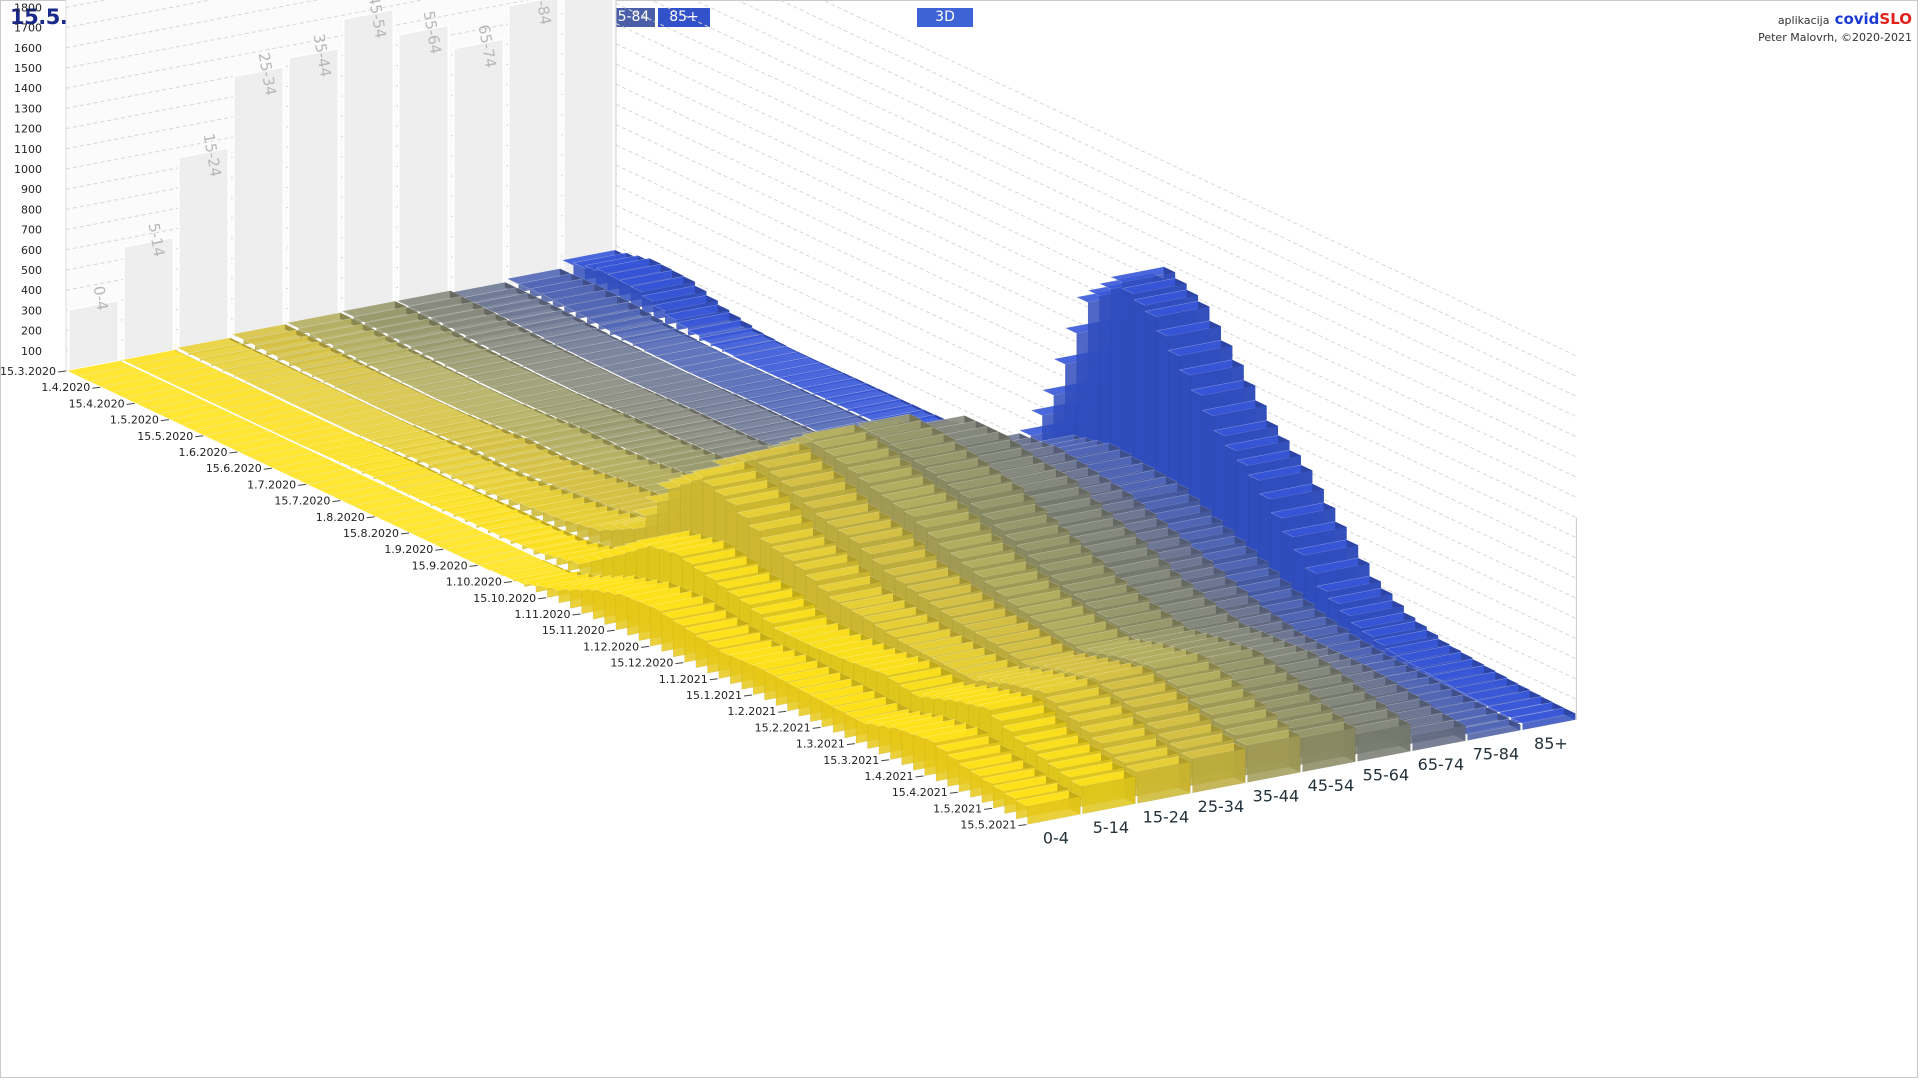 Image resolution: width=1920 pixels, height=1080 pixels. Describe the element at coordinates (889, 776) in the screenshot. I see `date-tick-label: 1.4.2021` at that location.